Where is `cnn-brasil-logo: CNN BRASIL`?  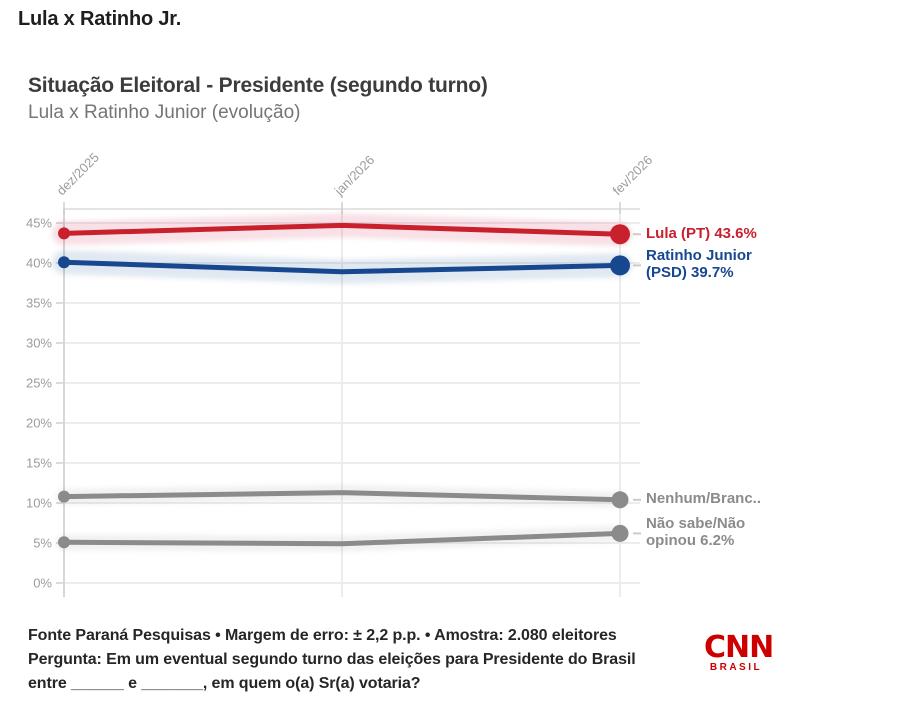 cnn-brasil-logo: CNN BRASIL is located at coordinates (739, 652).